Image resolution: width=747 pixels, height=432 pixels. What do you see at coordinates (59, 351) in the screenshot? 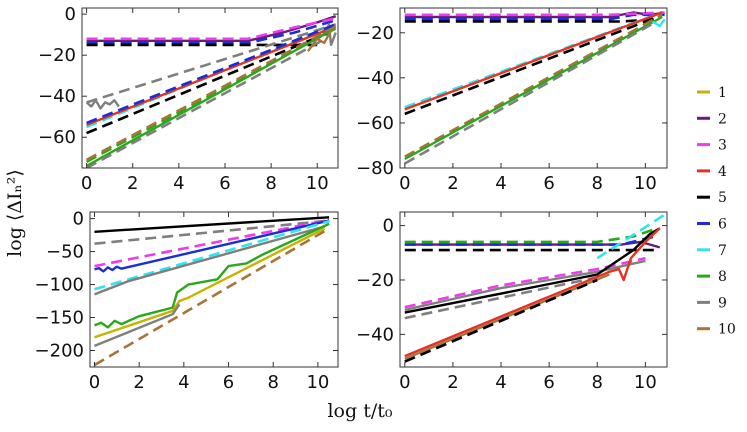
I see `y-tick-label: −200` at bounding box center [59, 351].